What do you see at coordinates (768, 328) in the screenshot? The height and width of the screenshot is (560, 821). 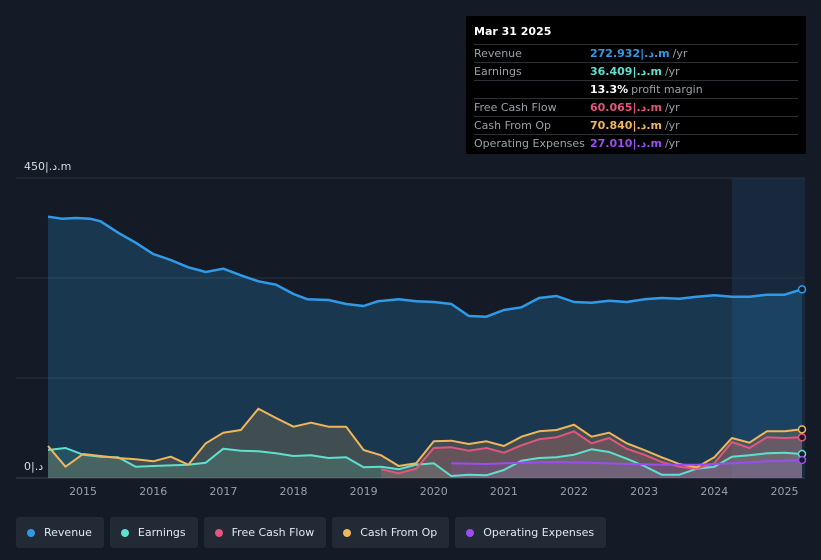 I see `forecast-region` at bounding box center [768, 328].